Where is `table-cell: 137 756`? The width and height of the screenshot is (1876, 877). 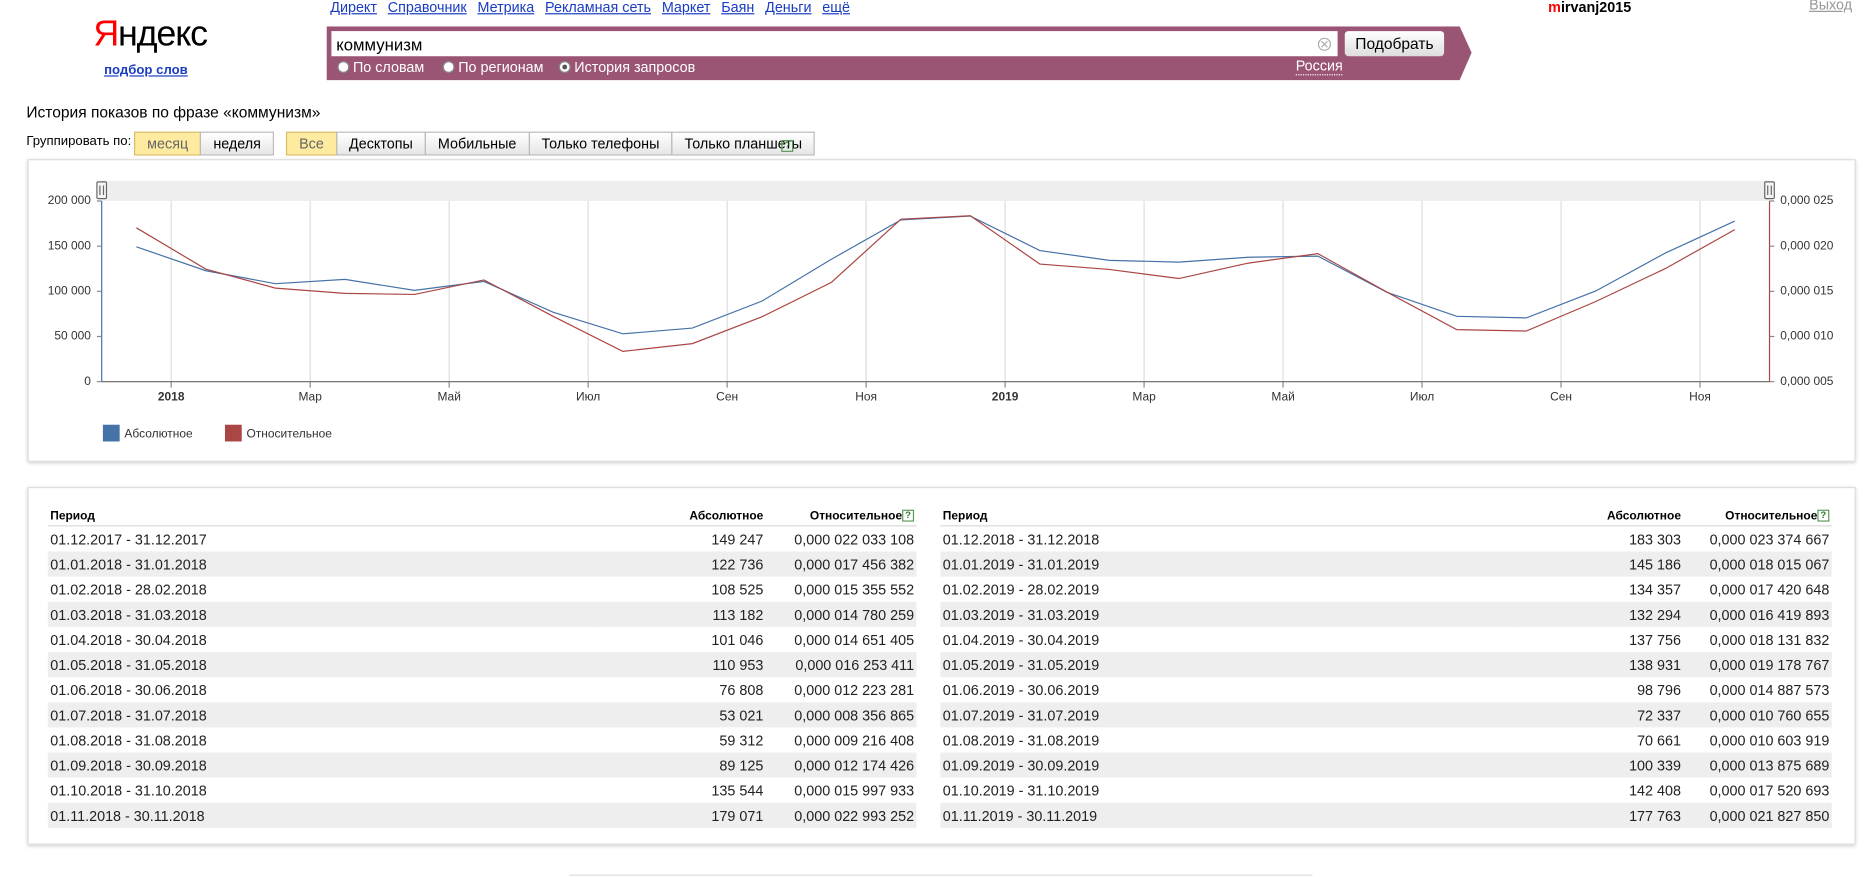
table-cell: 137 756 is located at coordinates (1655, 639).